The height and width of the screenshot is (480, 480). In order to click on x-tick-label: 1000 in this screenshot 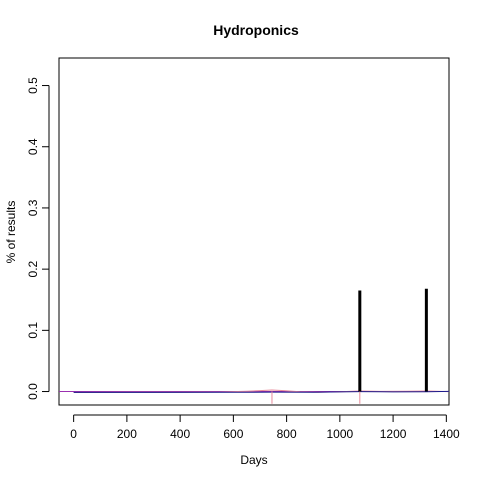, I will do `click(340, 434)`.